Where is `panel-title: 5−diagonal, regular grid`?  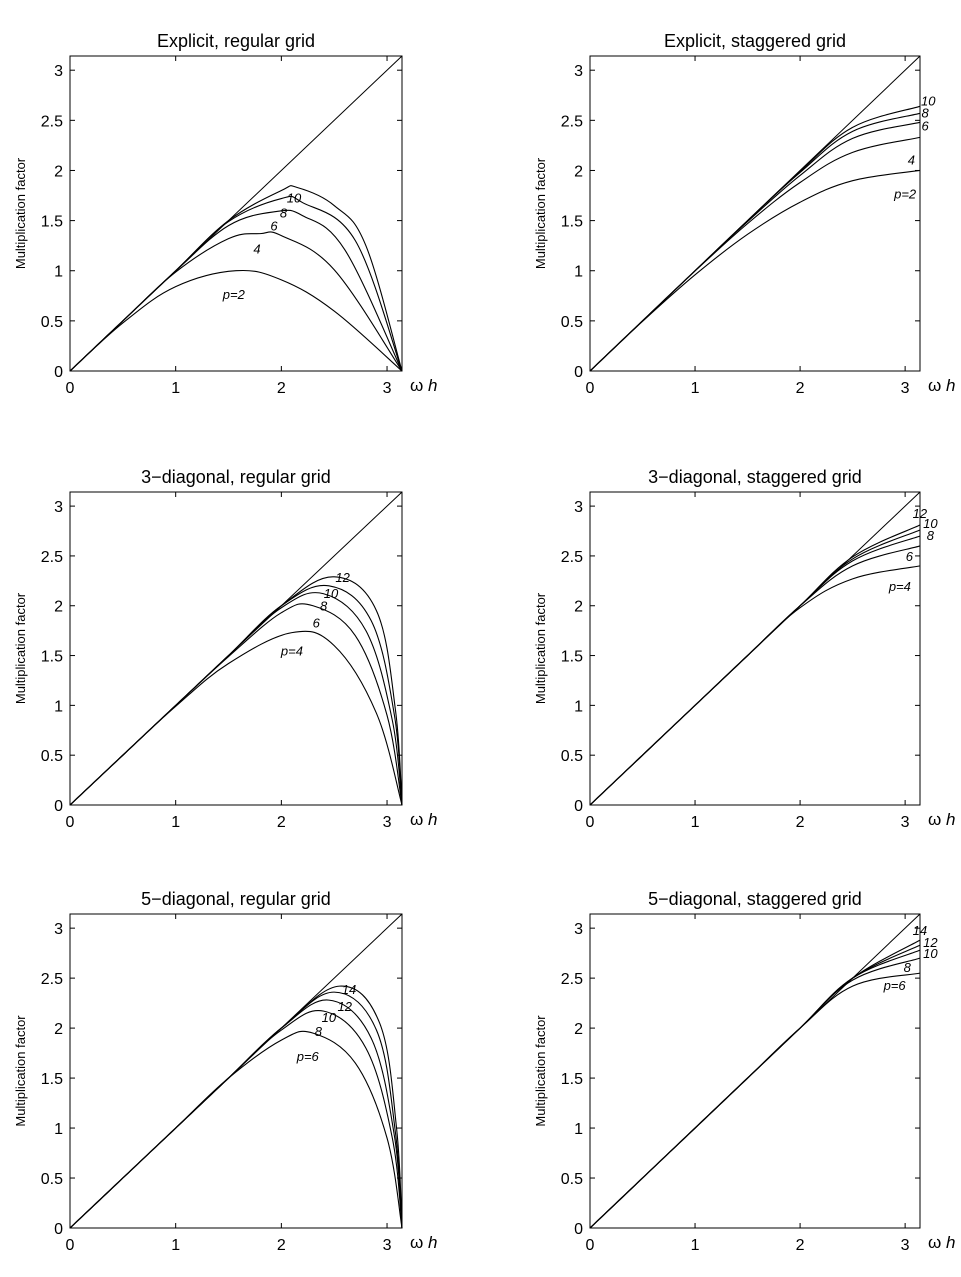 panel-title: 5−diagonal, regular grid is located at coordinates (236, 899).